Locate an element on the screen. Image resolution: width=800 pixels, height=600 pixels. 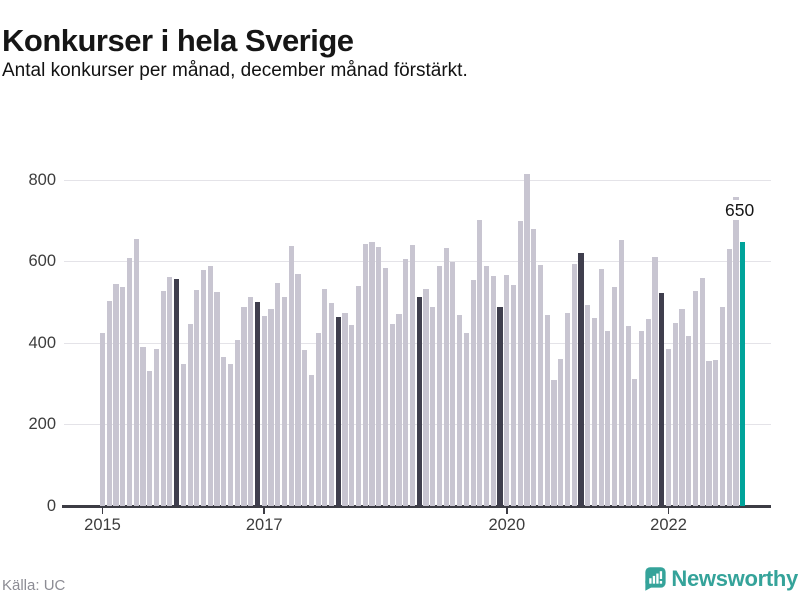
y-axis-label-400: 400 is located at coordinates (42, 342).